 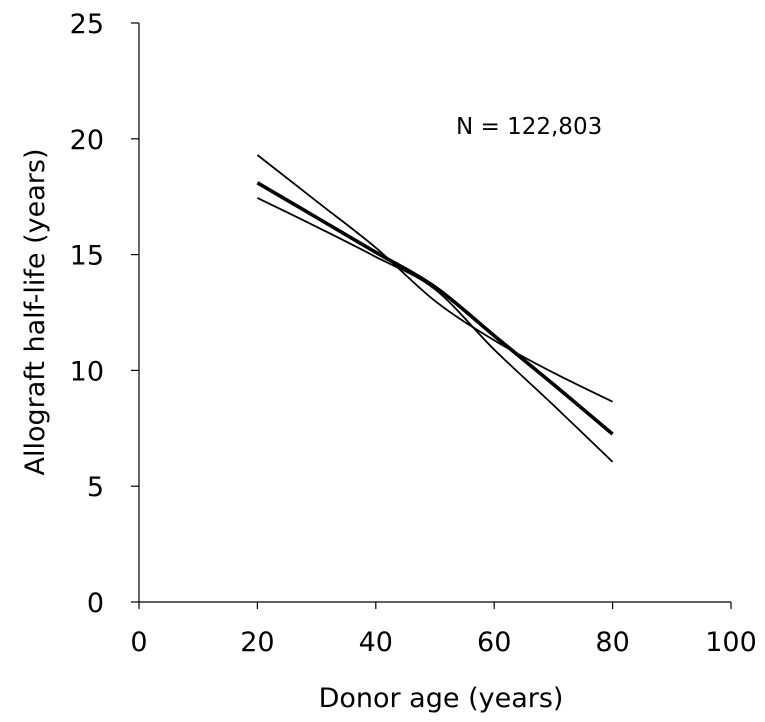 What do you see at coordinates (87, 140) in the screenshot?
I see `y-tick-label: 20` at bounding box center [87, 140].